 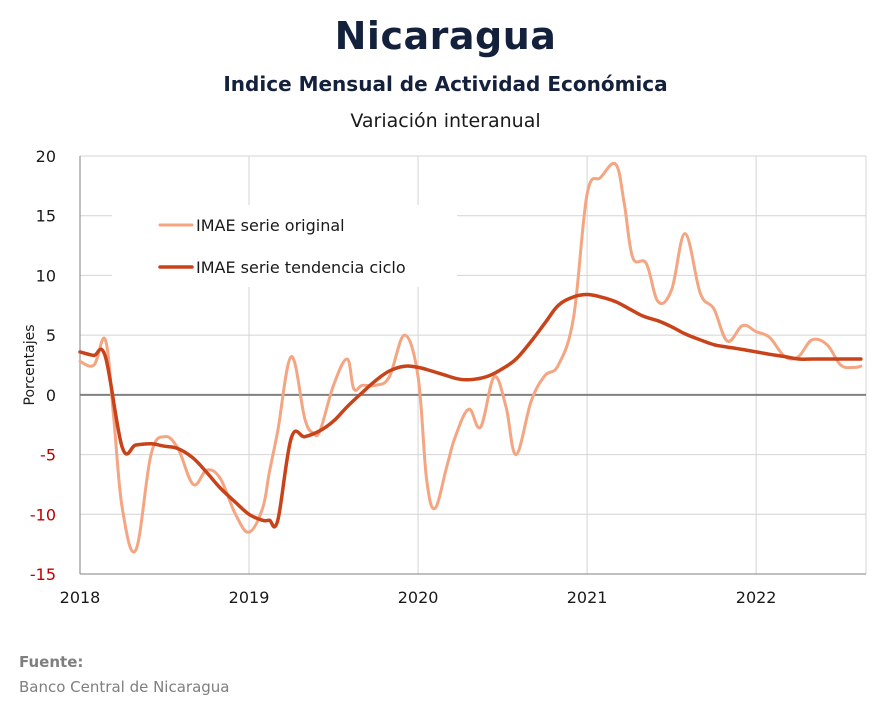 What do you see at coordinates (587, 597) in the screenshot?
I see `x-tick-label: 2021` at bounding box center [587, 597].